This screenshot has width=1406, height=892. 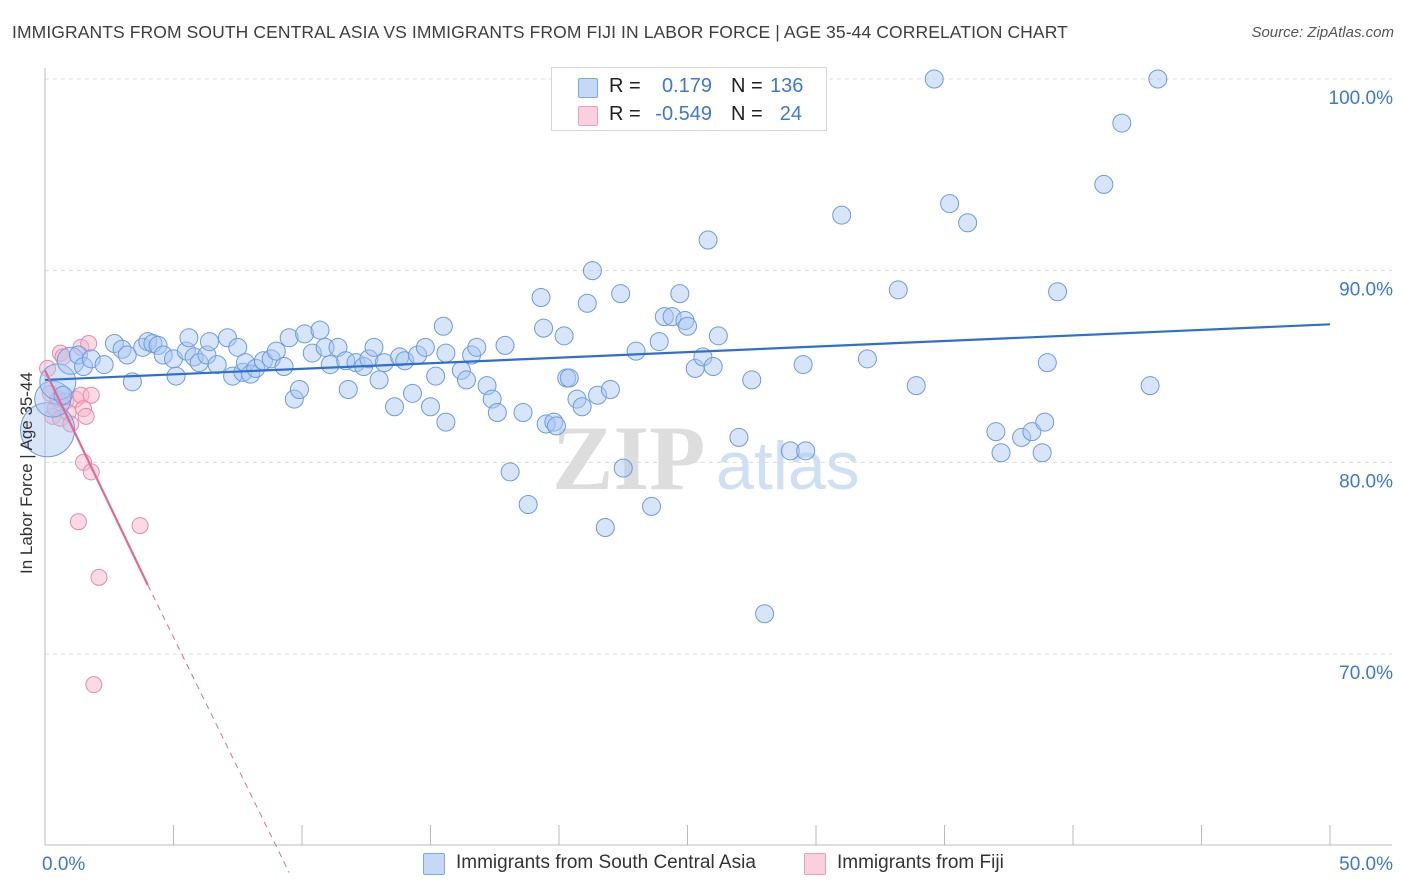 What do you see at coordinates (96, 477) in the screenshot?
I see `trend-line-fiji` at bounding box center [96, 477].